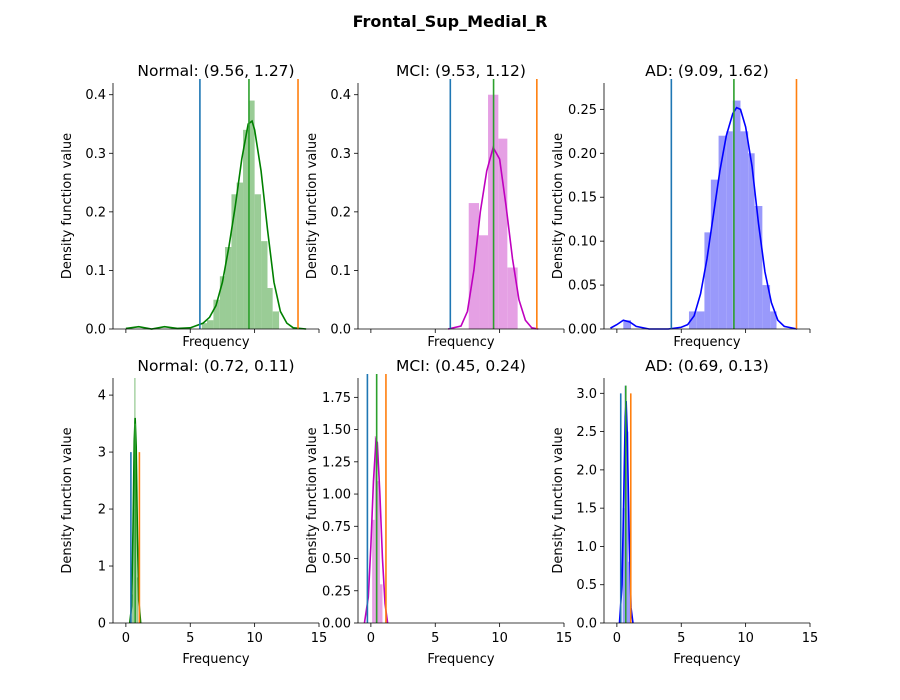  What do you see at coordinates (340, 271) in the screenshot?
I see `y-tick-label: 0.1` at bounding box center [340, 271].